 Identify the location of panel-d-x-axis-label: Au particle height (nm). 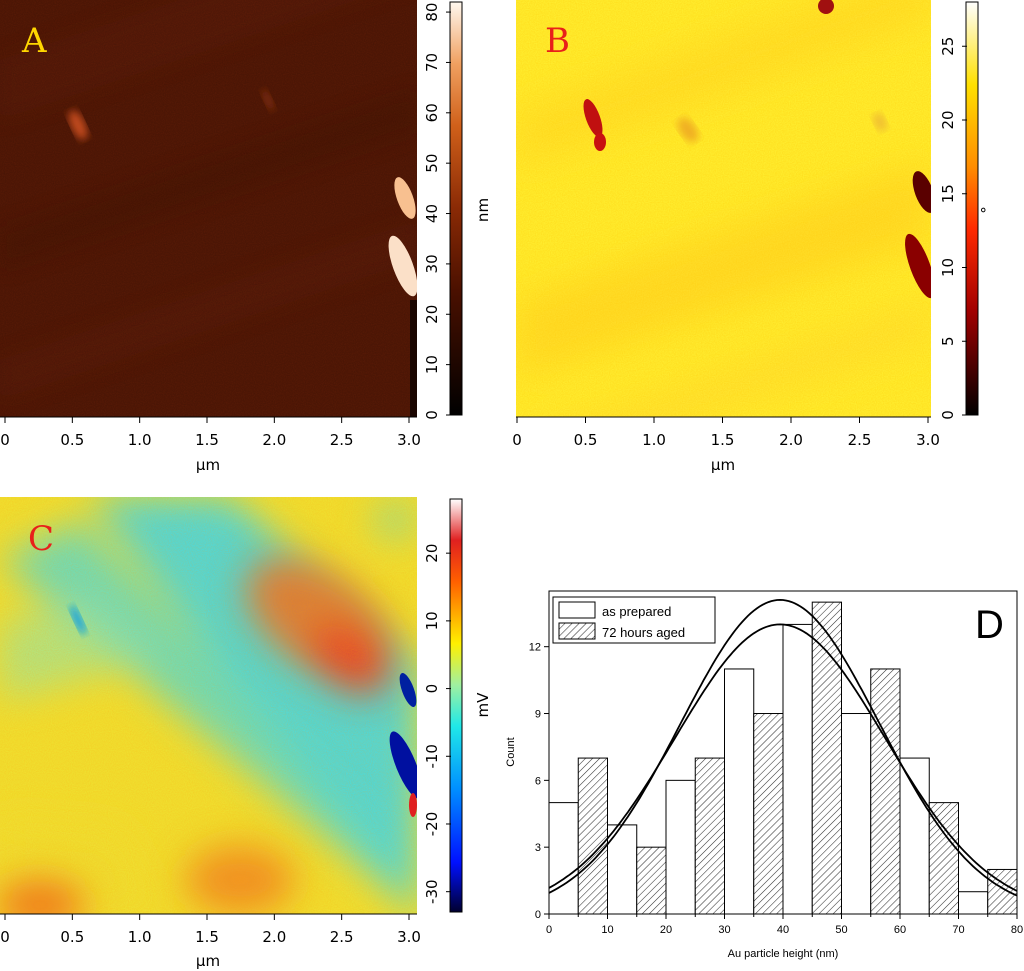
(783, 954).